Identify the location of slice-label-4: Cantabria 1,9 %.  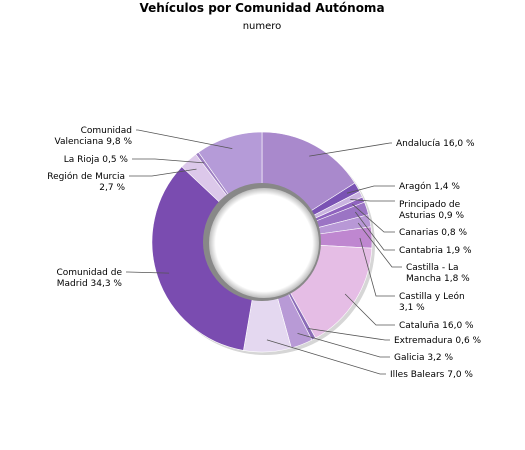
(435, 251).